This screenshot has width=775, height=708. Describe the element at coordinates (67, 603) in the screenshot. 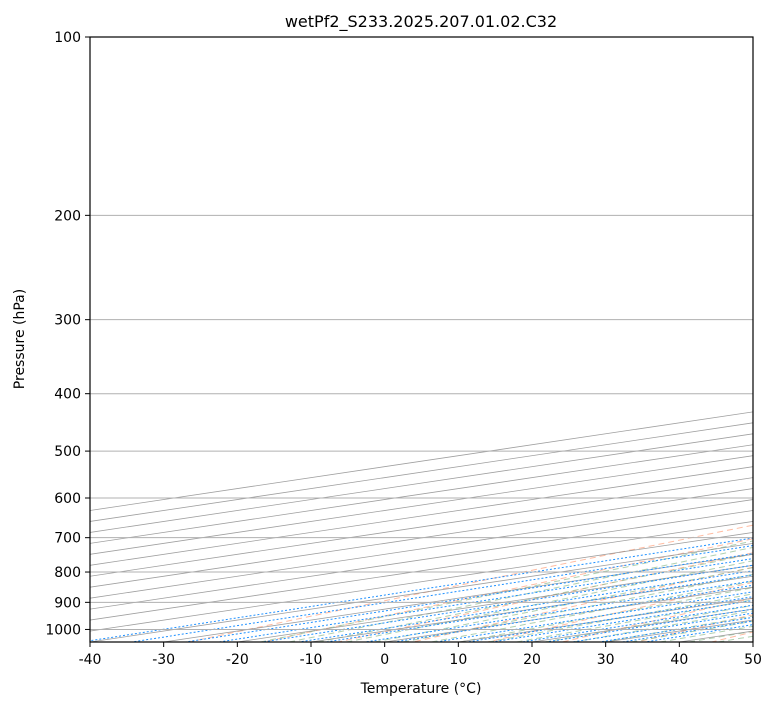

I see `y-tick-label: 900` at that location.